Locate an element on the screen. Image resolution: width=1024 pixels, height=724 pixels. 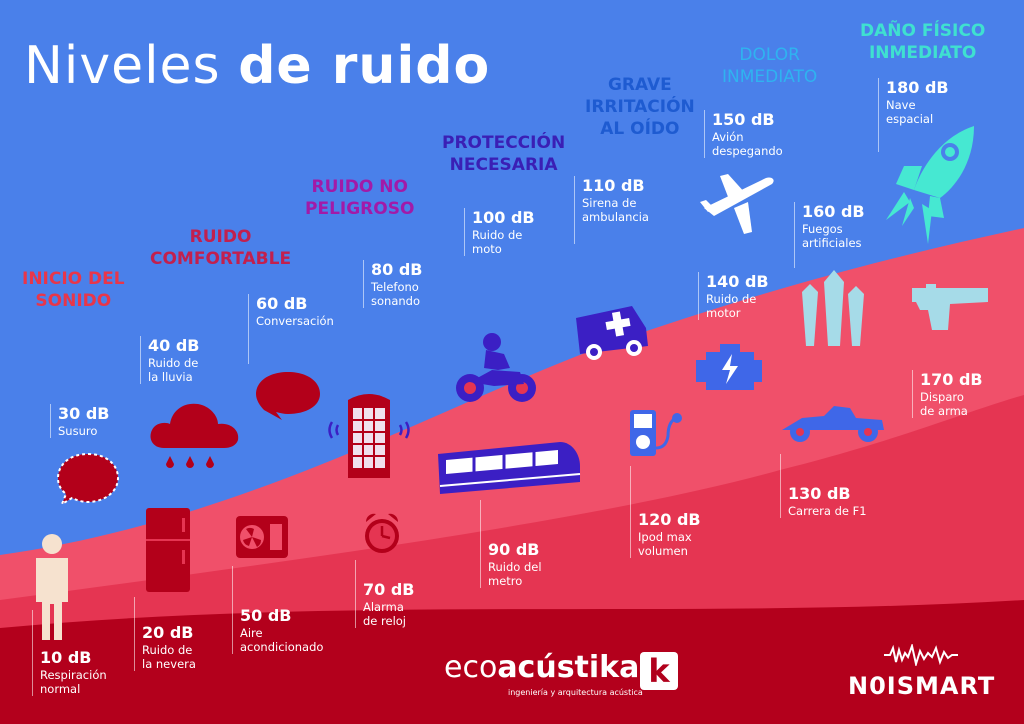
airplane-icon is located at coordinates (737, 204).